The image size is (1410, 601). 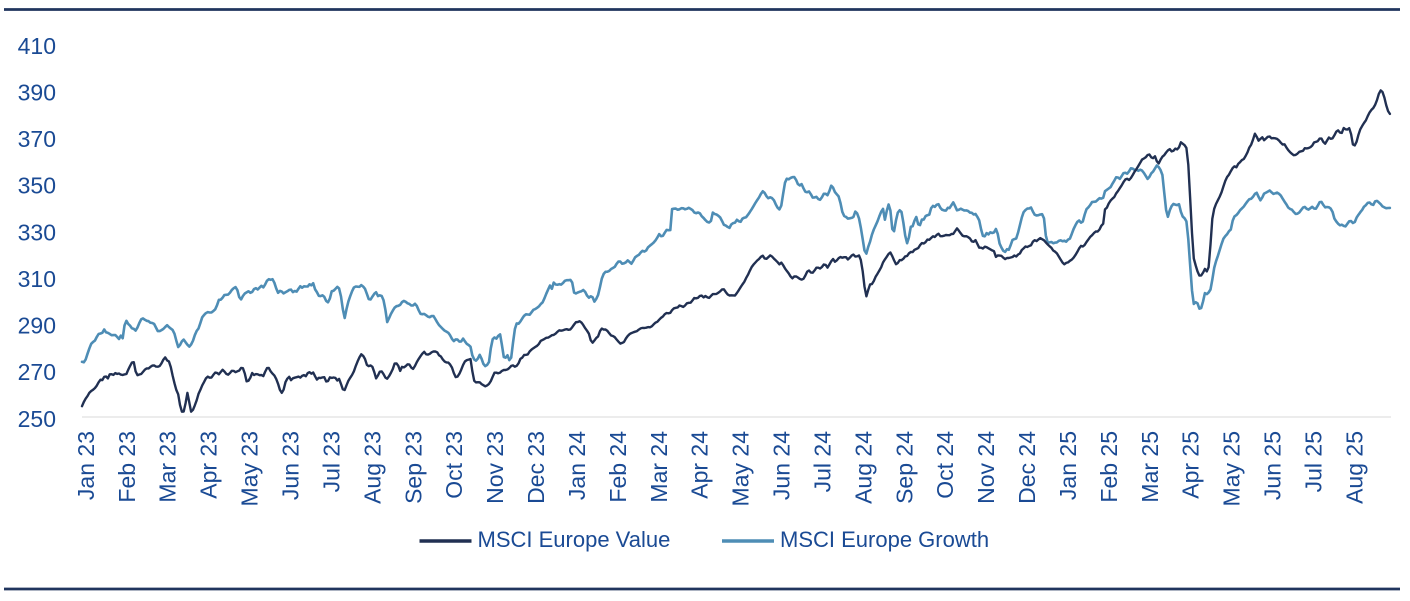 I want to click on svg-text: Mar 23, so click(x=168, y=467).